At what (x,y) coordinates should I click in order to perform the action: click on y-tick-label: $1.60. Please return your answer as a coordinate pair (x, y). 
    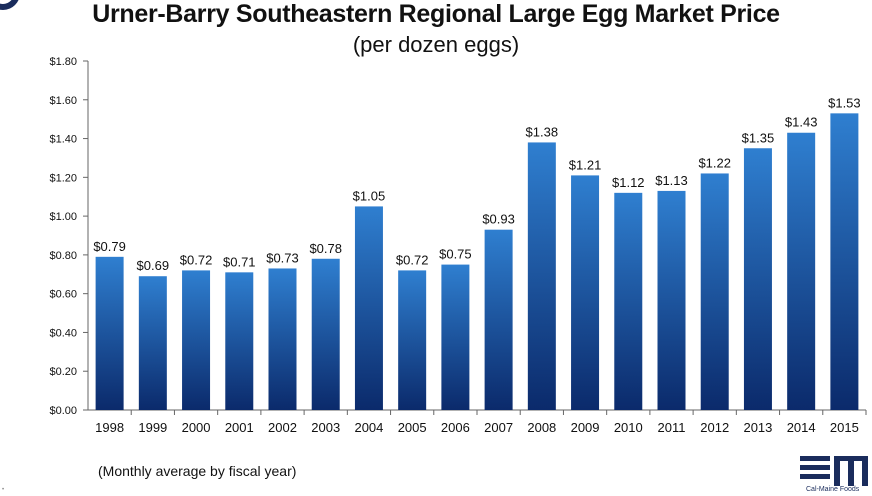
    Looking at the image, I should click on (63, 101).